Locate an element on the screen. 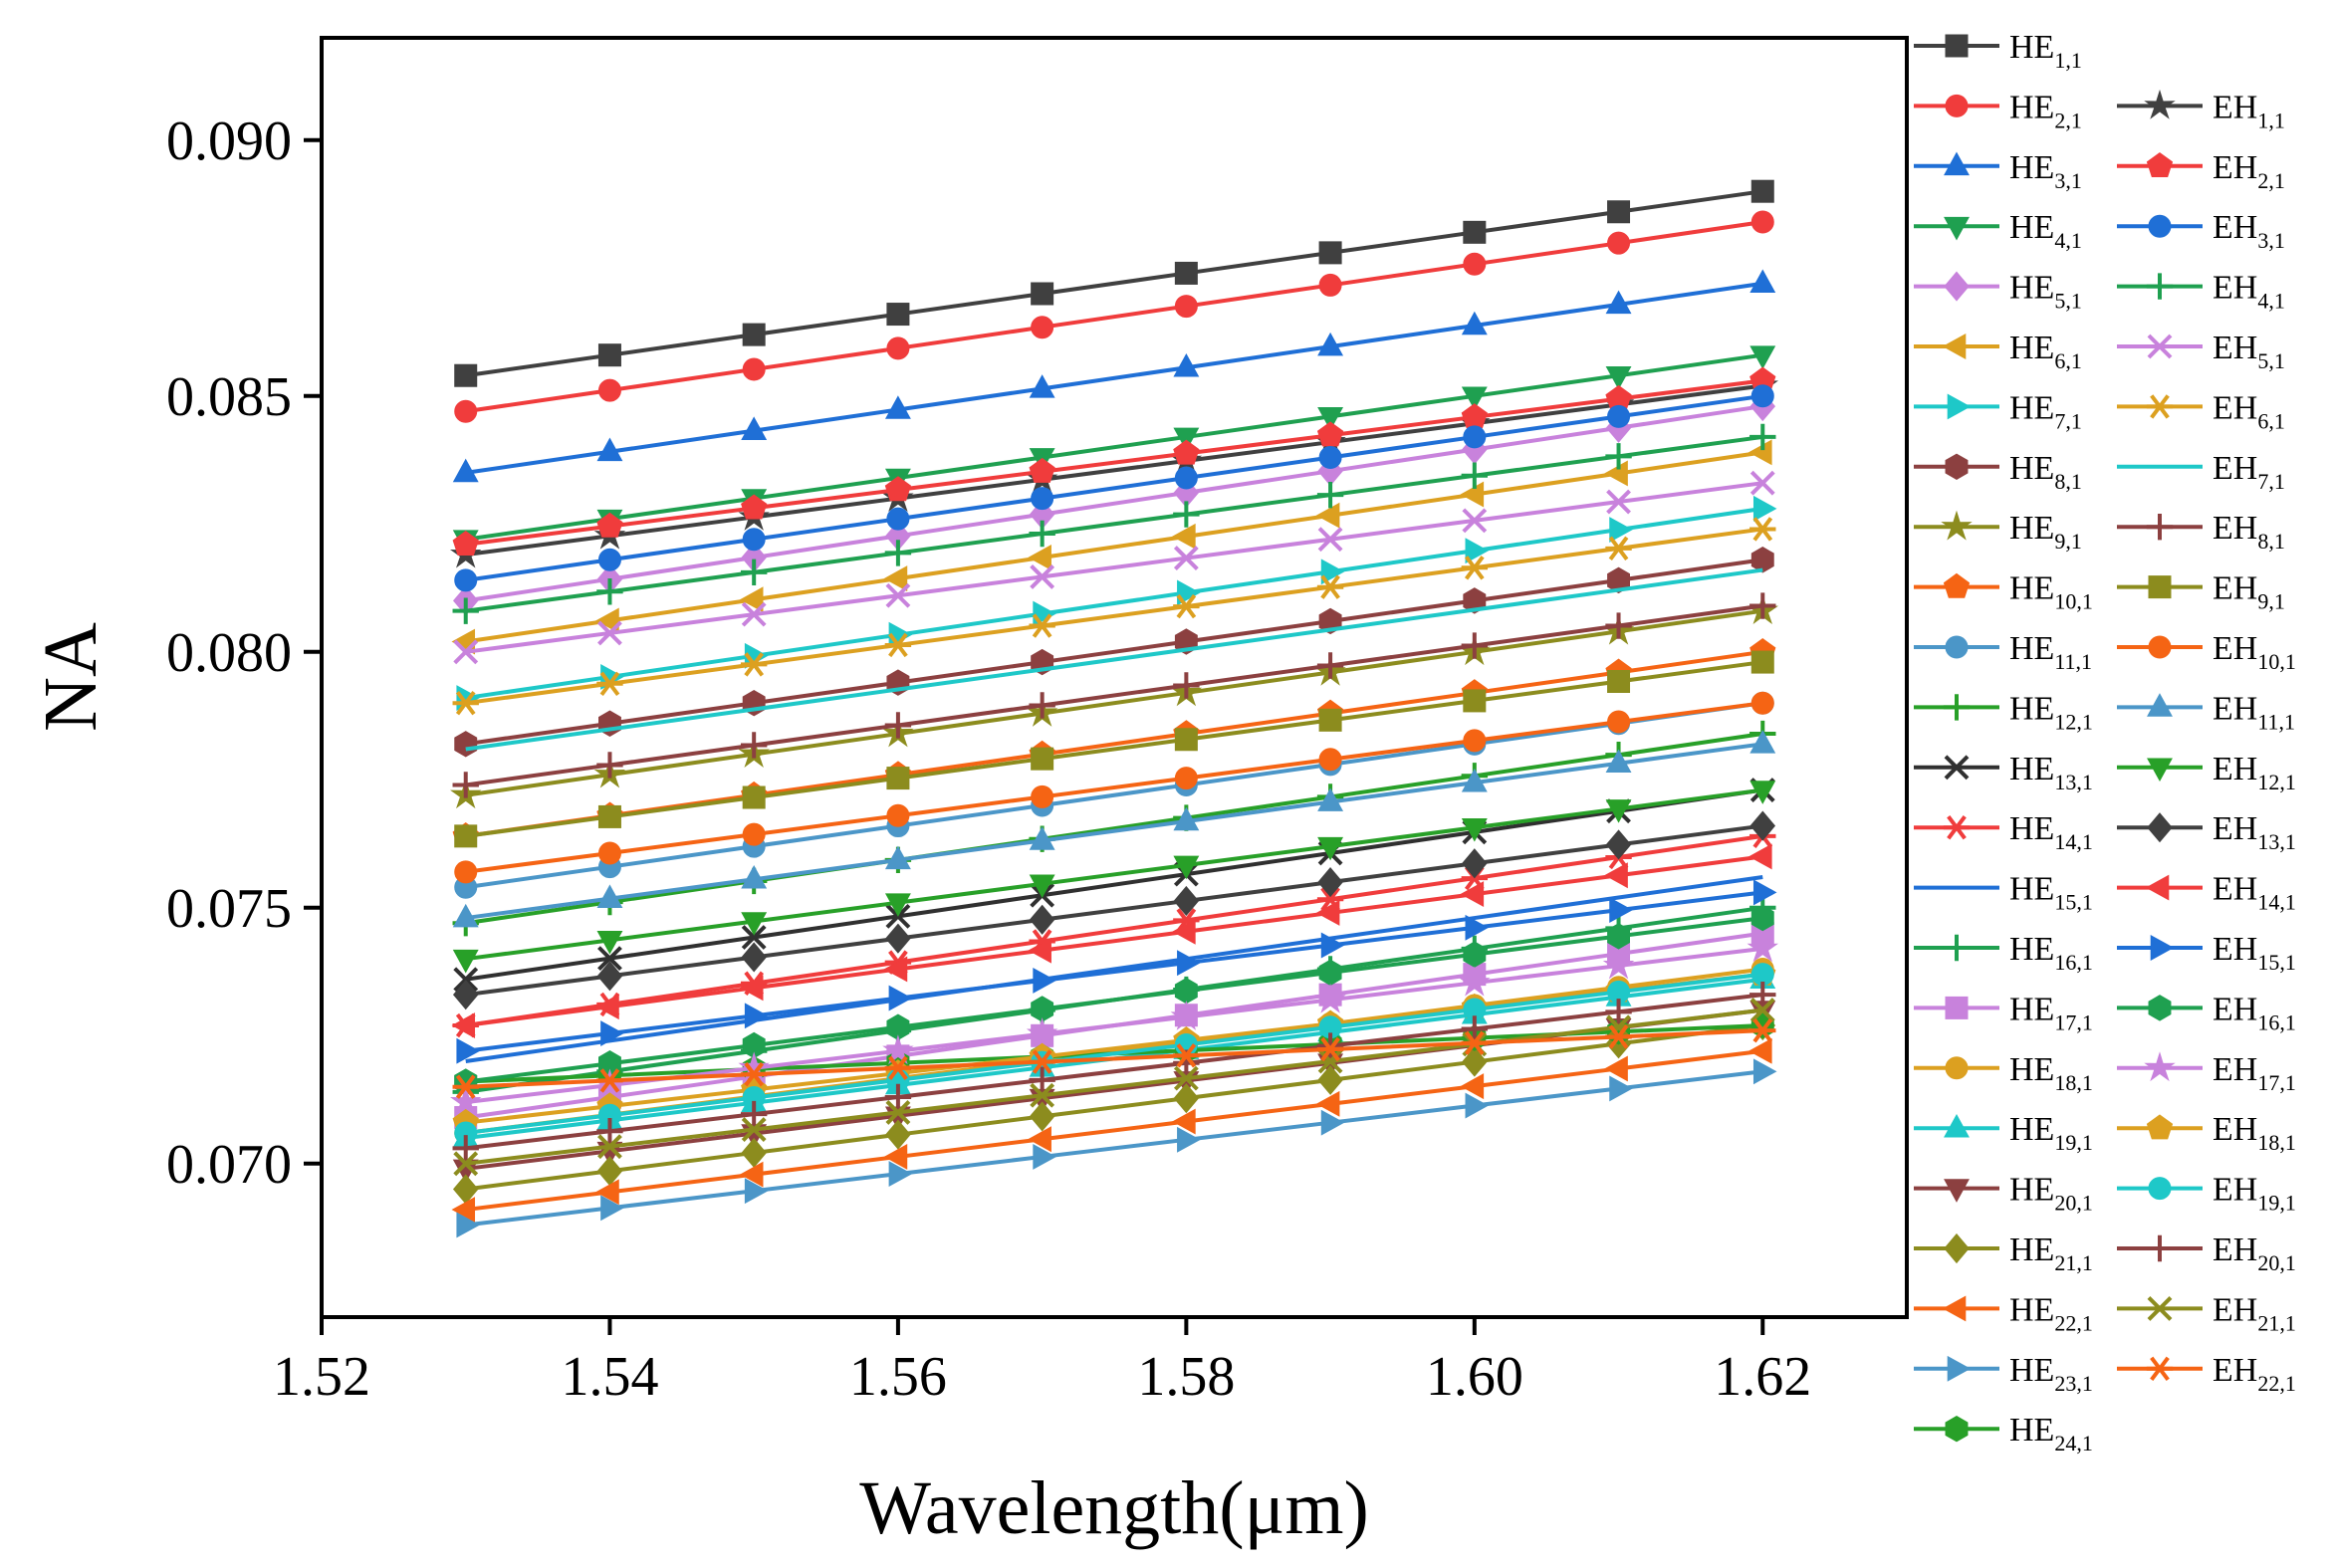 The height and width of the screenshot is (1568, 2329). legend-item: EH19,1 is located at coordinates (2206, 1194).